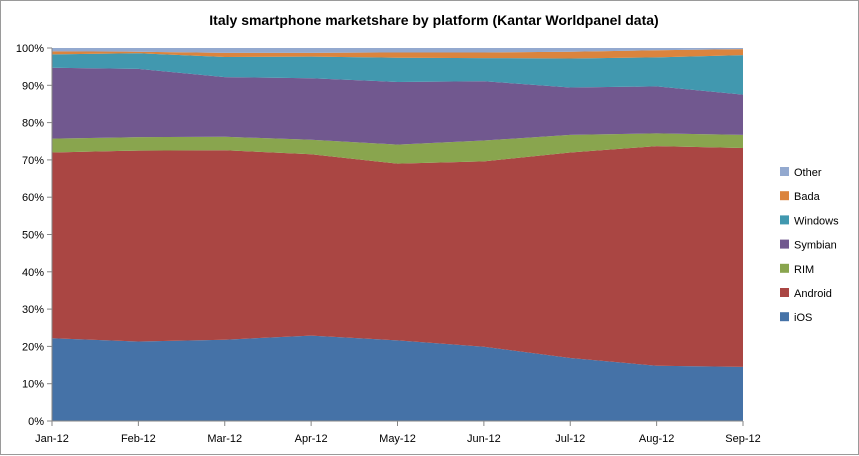  What do you see at coordinates (30, 49) in the screenshot?
I see `y-tick-label: 100%` at bounding box center [30, 49].